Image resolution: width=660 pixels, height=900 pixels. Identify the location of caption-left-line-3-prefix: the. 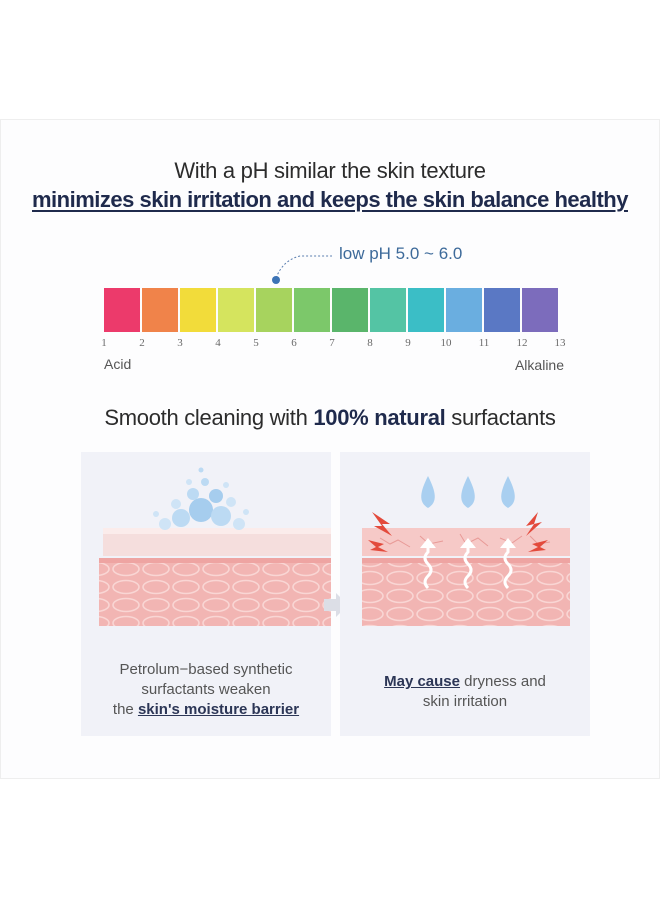
(125, 709).